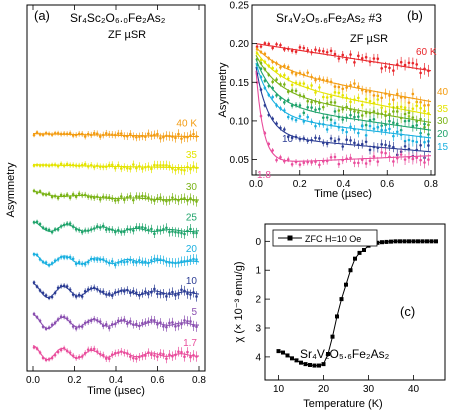 The height and width of the screenshot is (418, 450). What do you see at coordinates (443, 134) in the screenshot?
I see `panel-b-series-label: 20` at bounding box center [443, 134].